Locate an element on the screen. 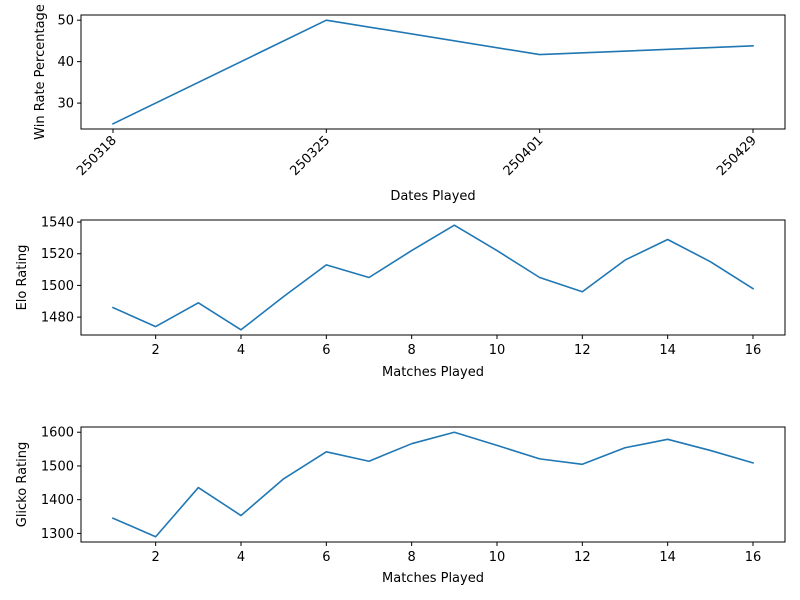 Image resolution: width=800 pixels, height=600 pixels. x-tick-label: 250401 is located at coordinates (524, 156).